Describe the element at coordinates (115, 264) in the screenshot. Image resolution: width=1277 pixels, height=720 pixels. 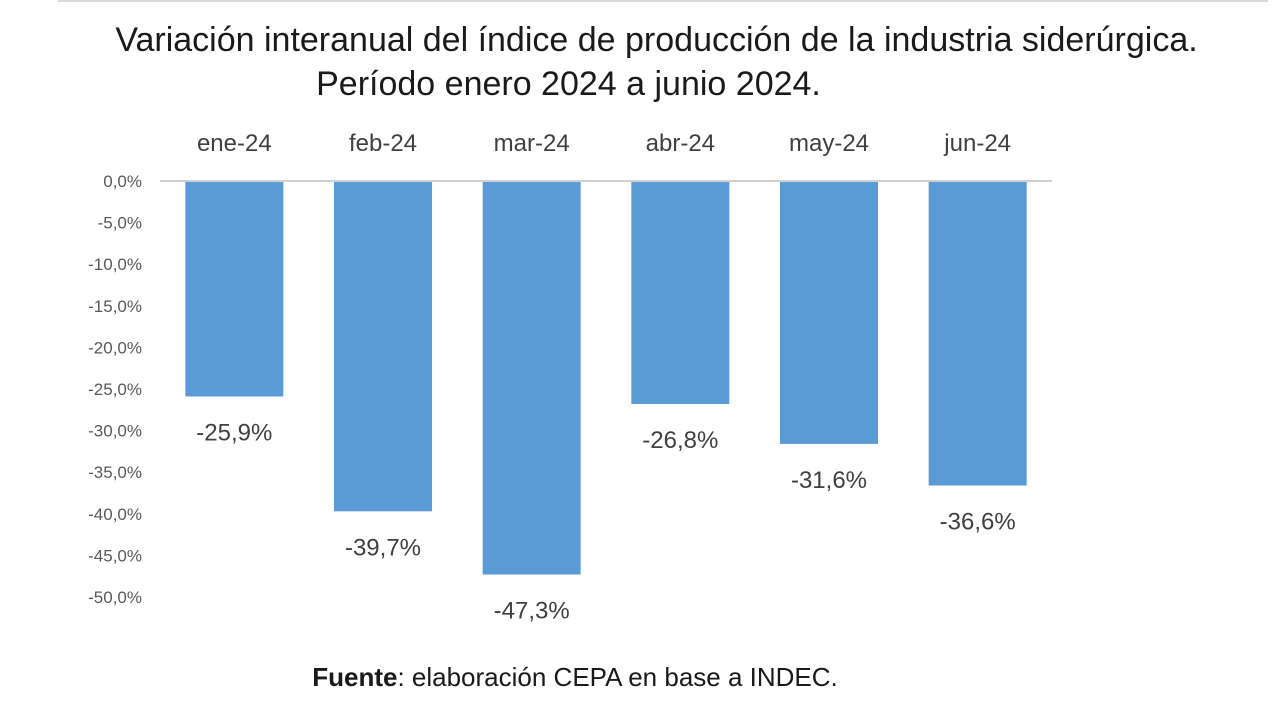
I see `y-tick-label: -10,0%` at that location.